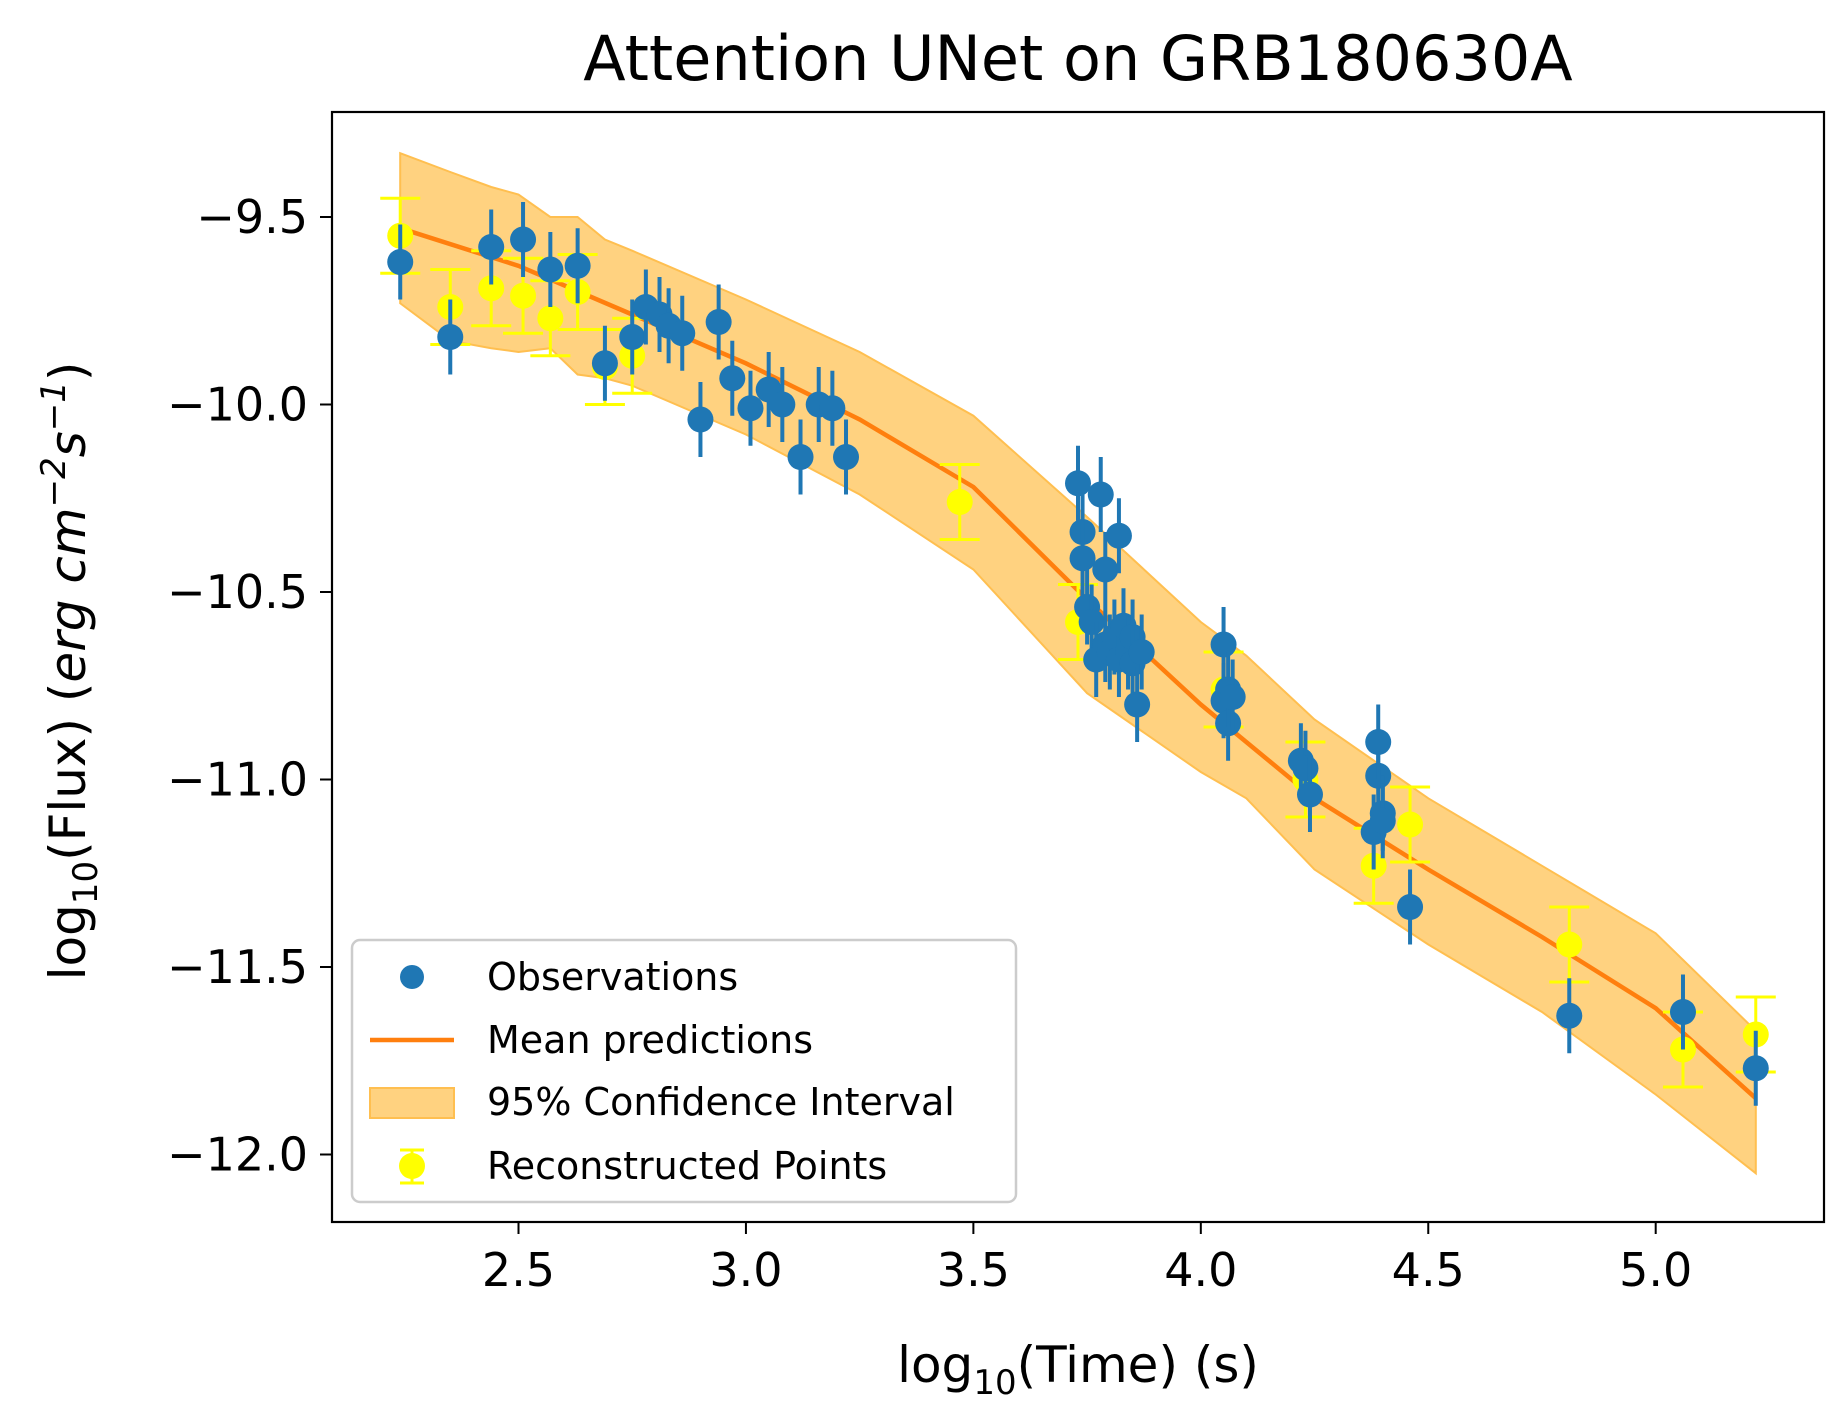 This screenshot has width=1848, height=1417. What do you see at coordinates (252, 217) in the screenshot?
I see `y-tick-label: −9.5` at bounding box center [252, 217].